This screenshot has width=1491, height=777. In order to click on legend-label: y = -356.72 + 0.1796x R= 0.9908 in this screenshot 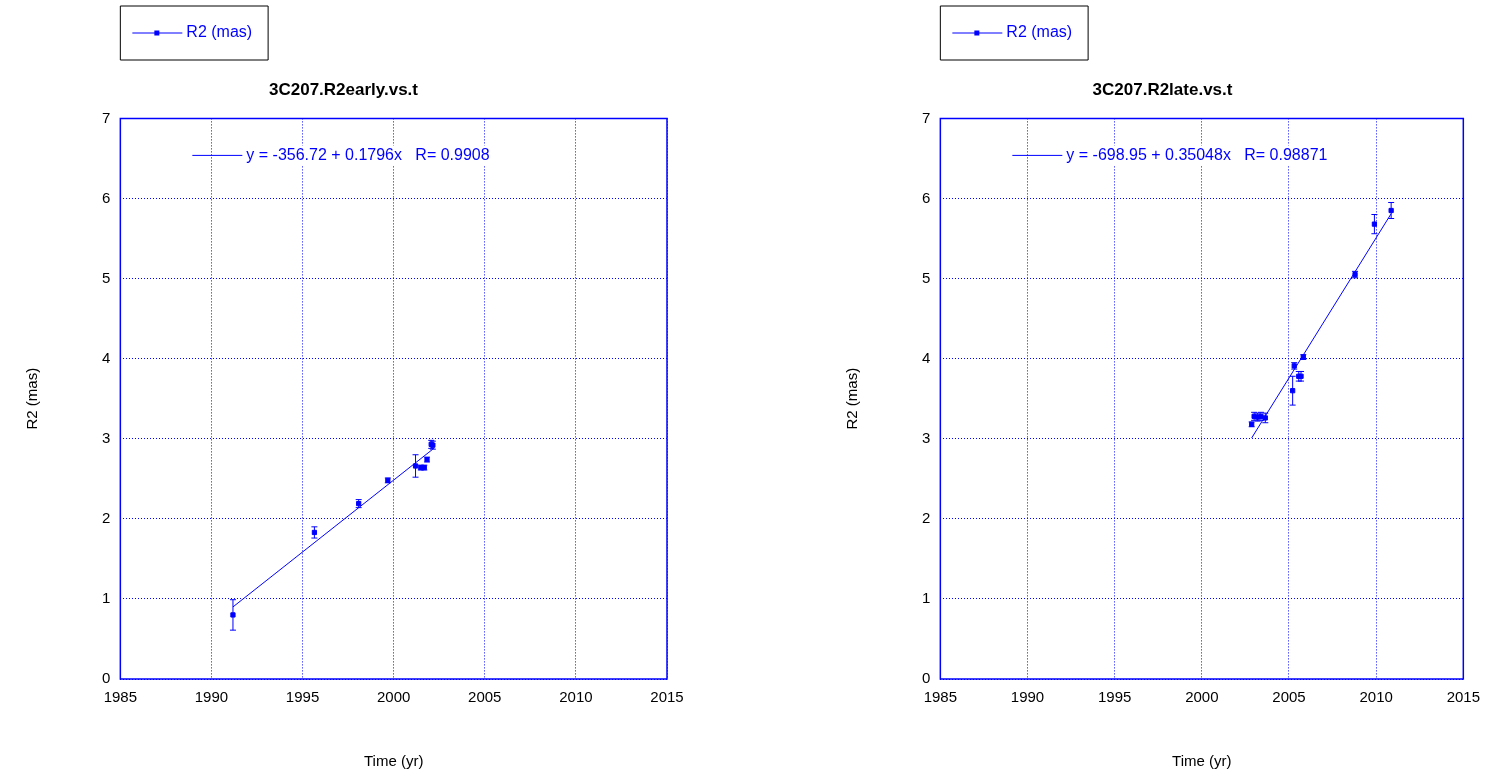, I will do `click(368, 154)`.